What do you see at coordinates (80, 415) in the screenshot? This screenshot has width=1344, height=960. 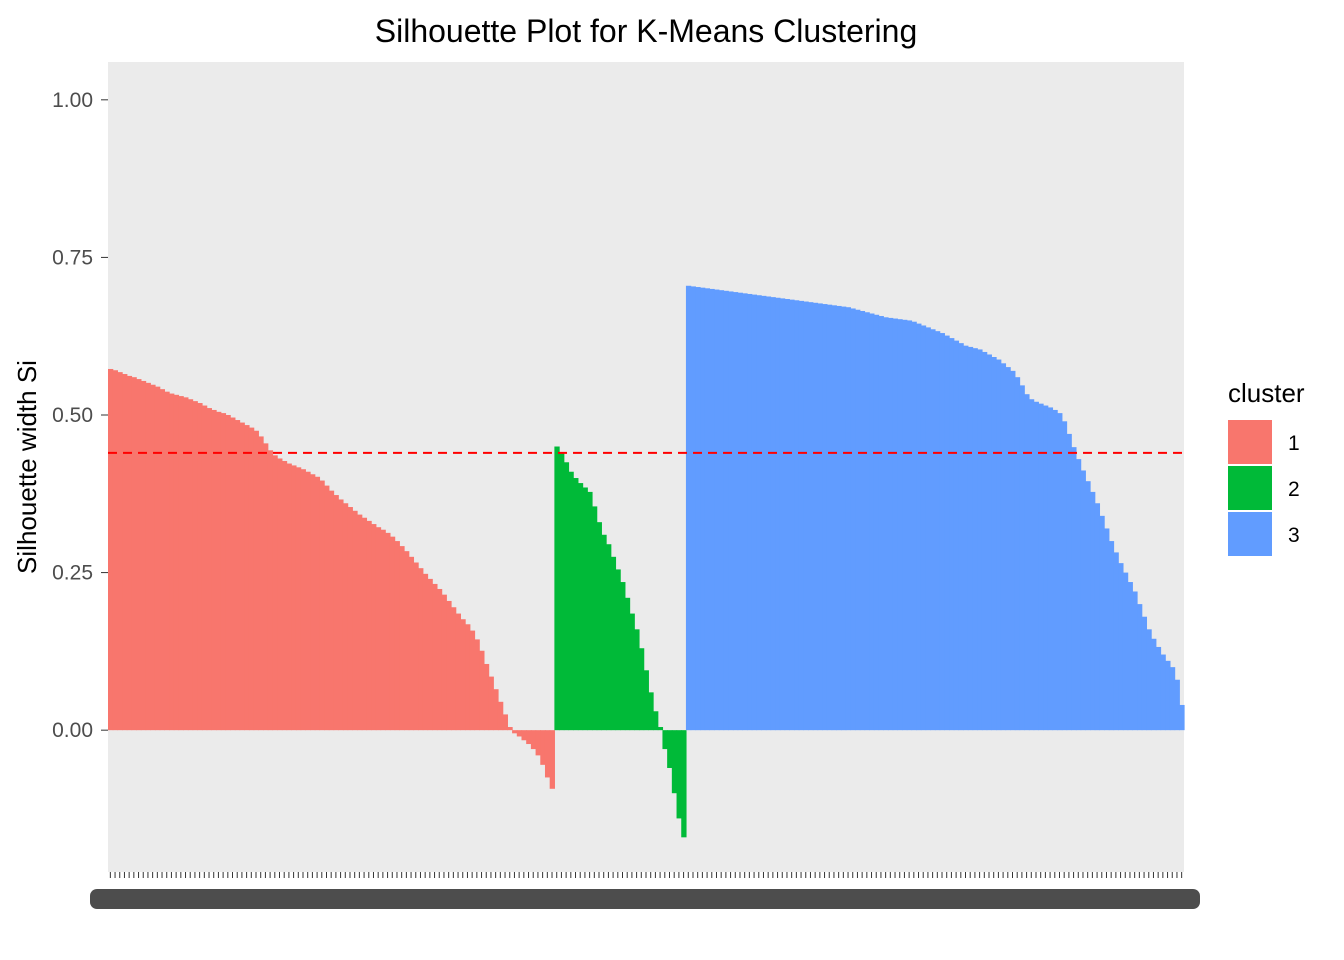 I see `y-axis: 0.00 0.25 0.50 0.75 1.00` at bounding box center [80, 415].